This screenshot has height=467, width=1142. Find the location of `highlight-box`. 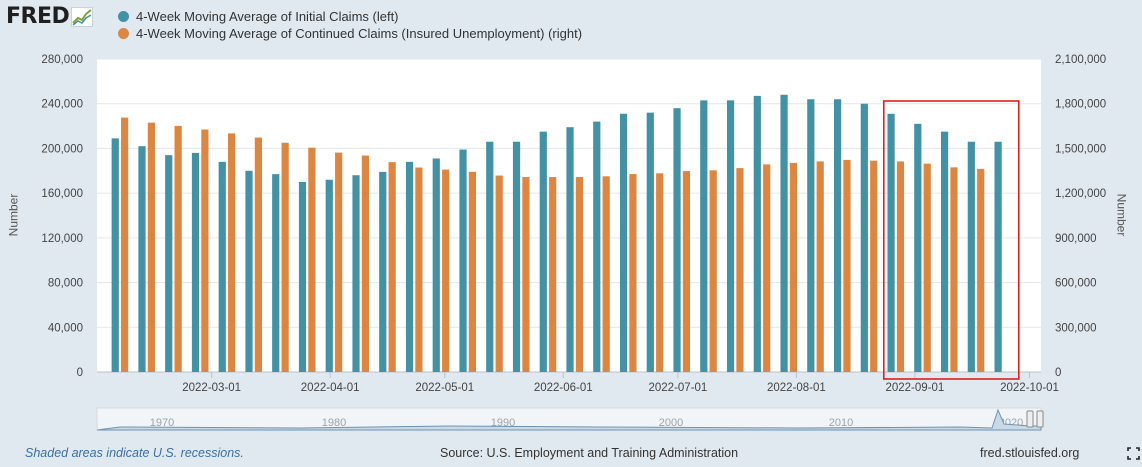

highlight-box is located at coordinates (951, 240).